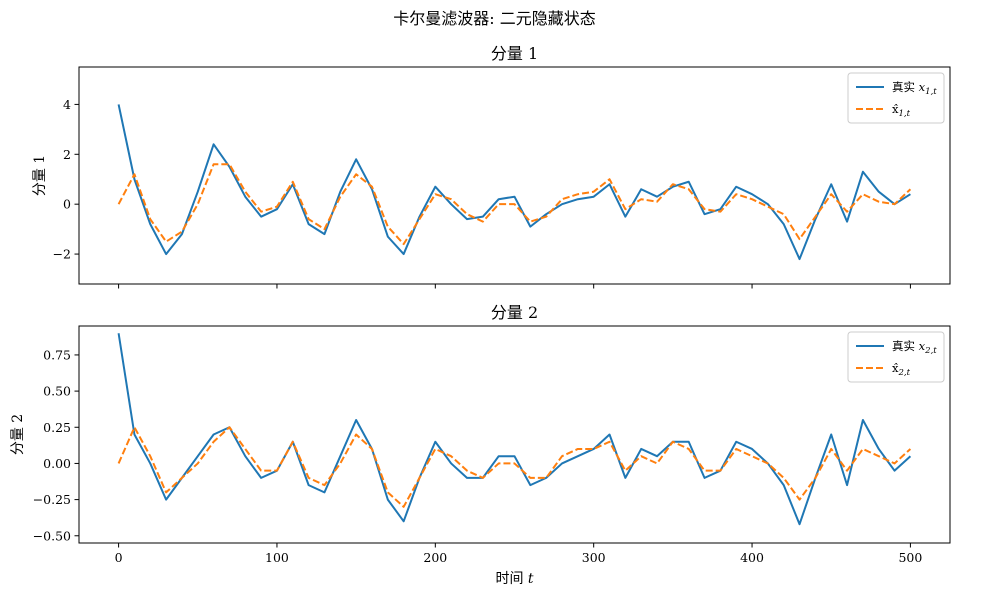  I want to click on y-tick-label: −0.25, so click(52, 499).